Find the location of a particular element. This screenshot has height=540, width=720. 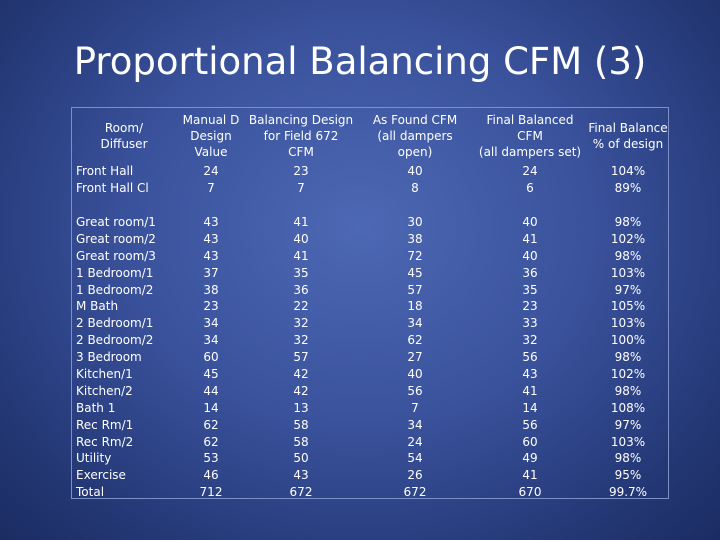

row-label: Front Hall Cl is located at coordinates (112, 187).